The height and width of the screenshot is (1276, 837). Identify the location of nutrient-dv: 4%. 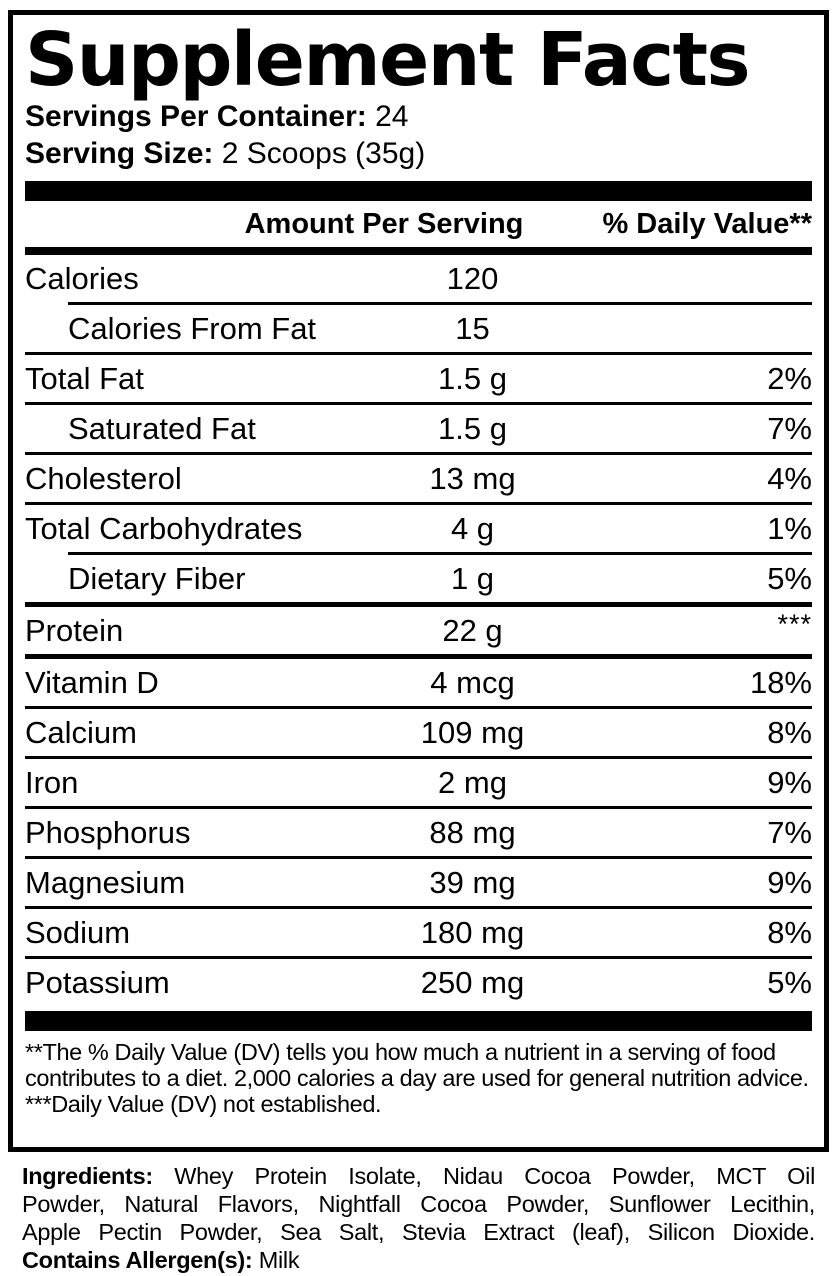
(789, 478).